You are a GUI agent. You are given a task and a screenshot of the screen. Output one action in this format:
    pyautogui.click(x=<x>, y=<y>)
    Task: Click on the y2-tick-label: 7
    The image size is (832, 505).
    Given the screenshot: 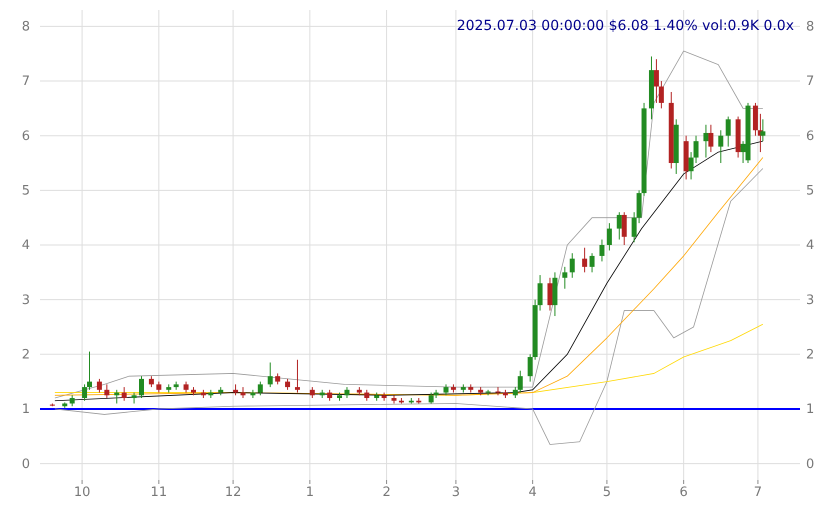 What is the action you would take?
    pyautogui.click(x=810, y=82)
    